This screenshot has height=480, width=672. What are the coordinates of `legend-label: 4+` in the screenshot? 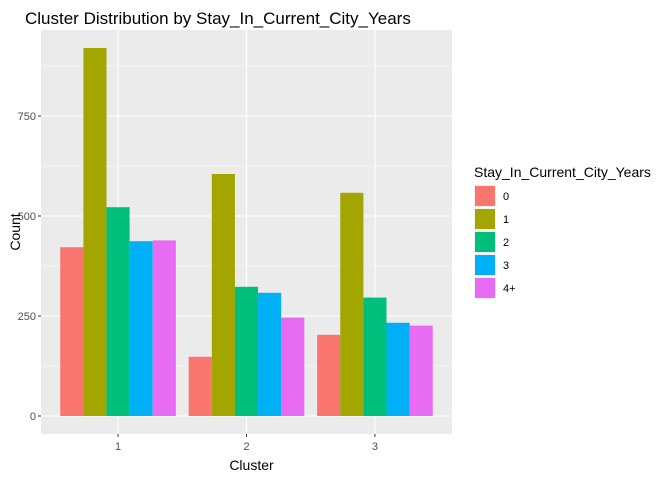 It's located at (509, 289).